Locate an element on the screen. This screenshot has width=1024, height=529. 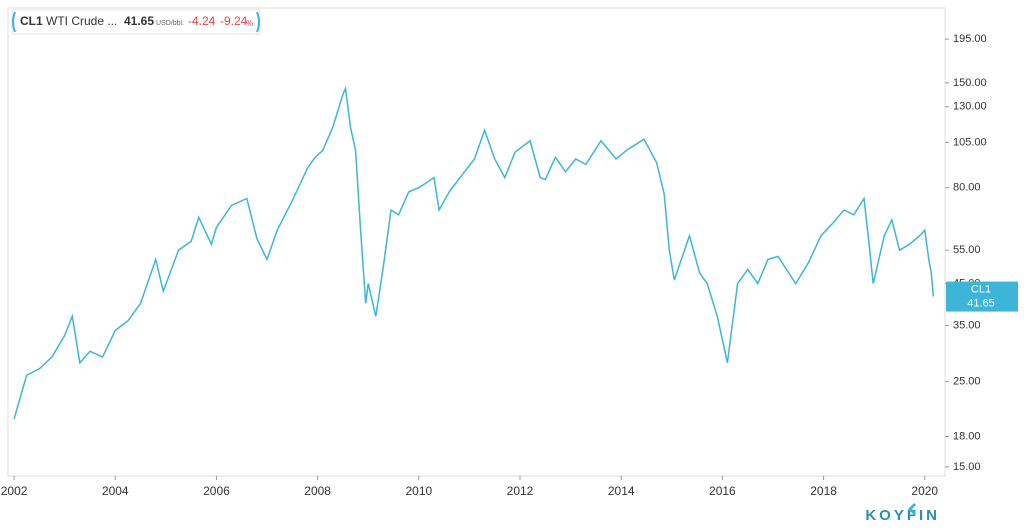
y-tick-label: 18.00 is located at coordinates (967, 436).